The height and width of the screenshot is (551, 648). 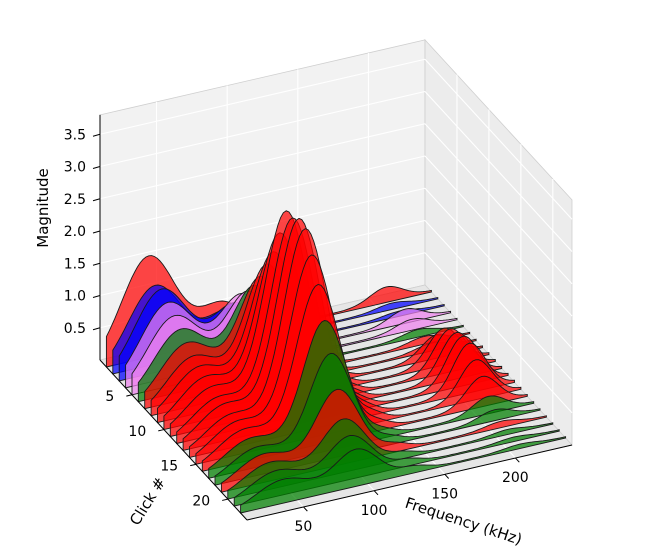 I want to click on y-axis-label: Click #, so click(x=147, y=501).